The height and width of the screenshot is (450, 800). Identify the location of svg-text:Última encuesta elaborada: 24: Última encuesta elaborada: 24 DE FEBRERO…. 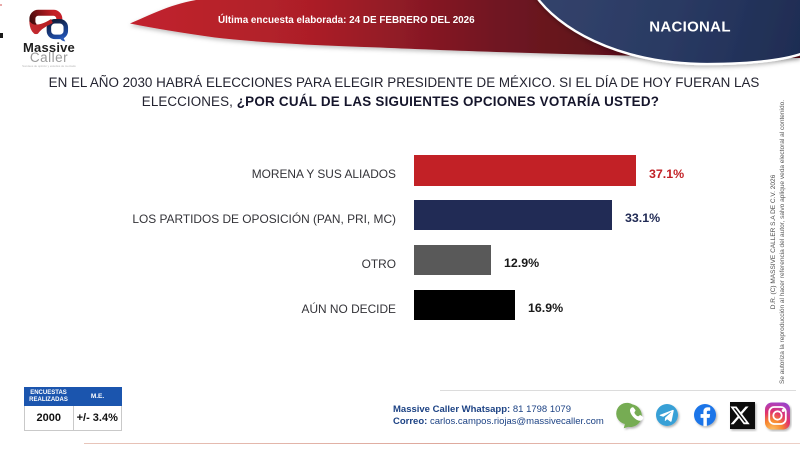
(346, 20).